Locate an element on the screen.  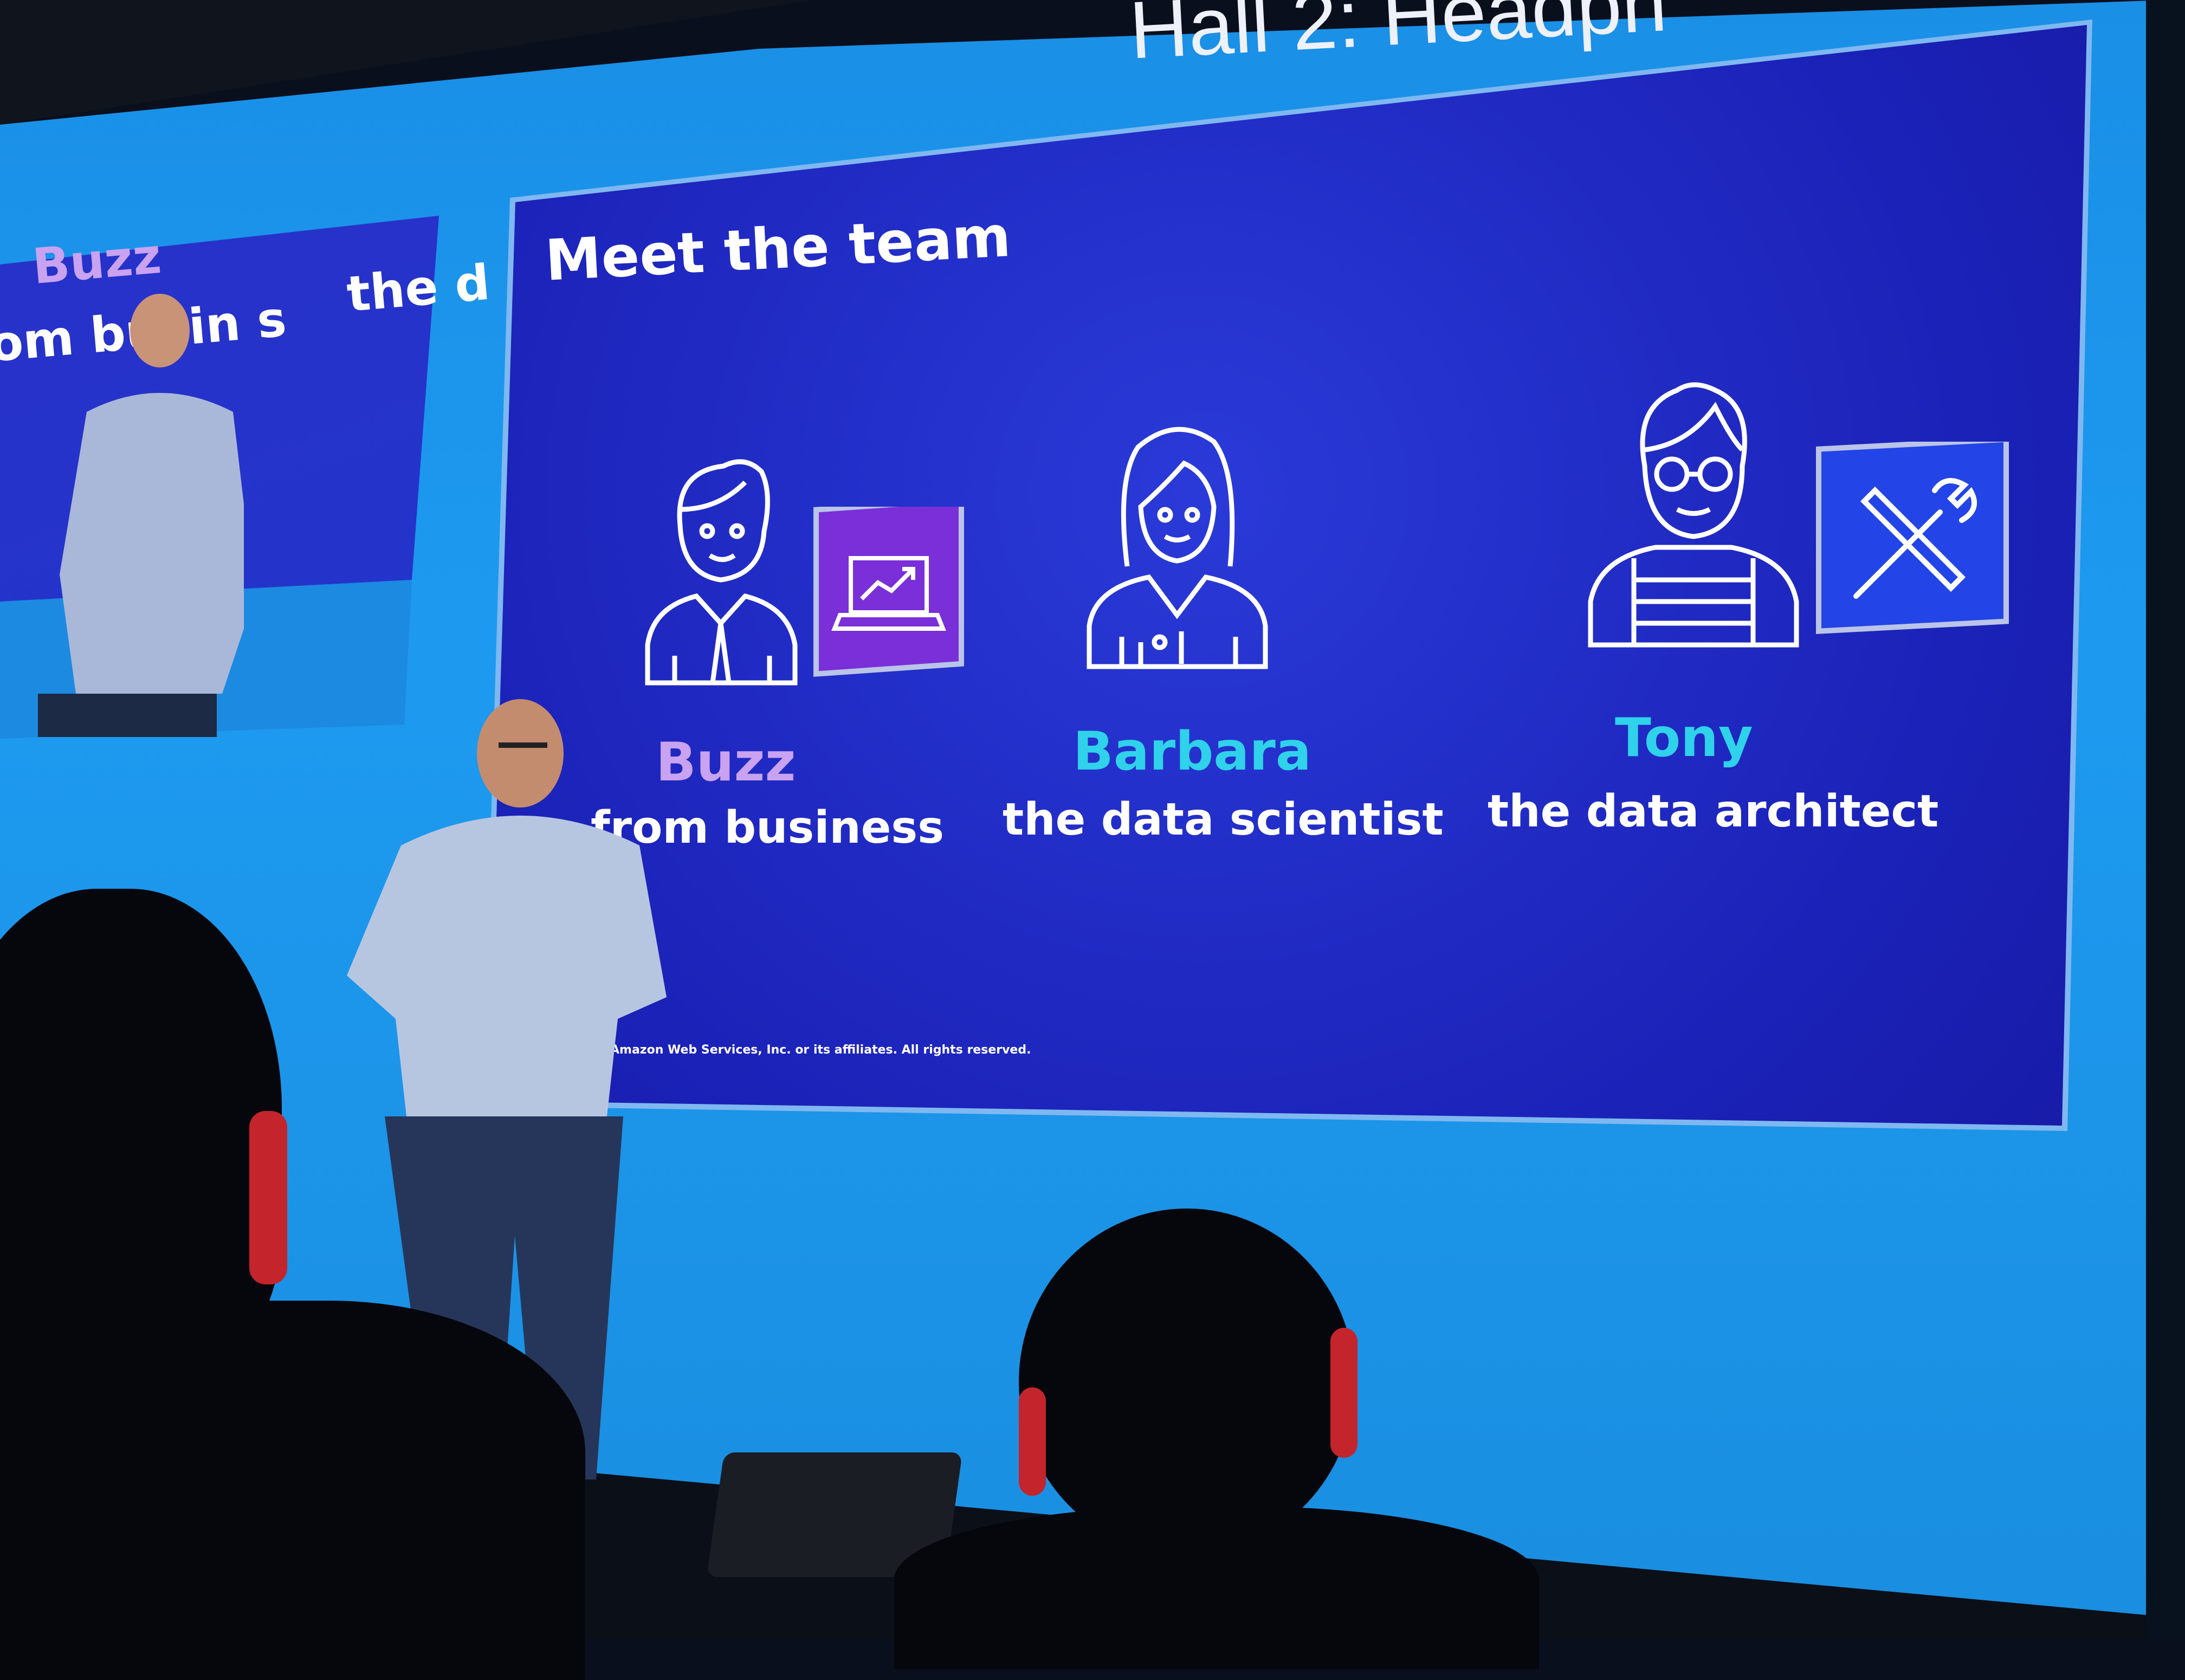
member-role-buzz: from business is located at coordinates (768, 828).